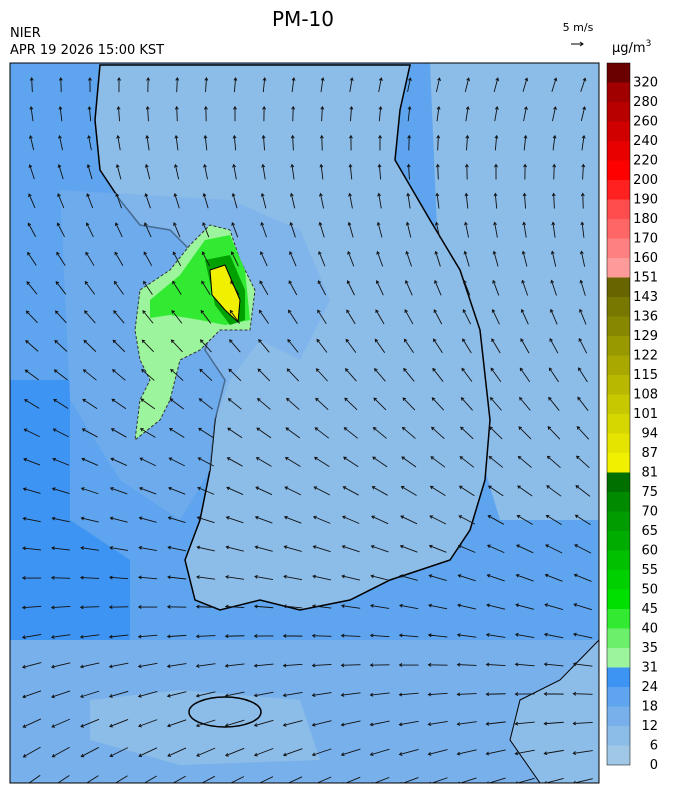  What do you see at coordinates (205, 727) in the screenshot?
I see `sea-jeju` at bounding box center [205, 727].